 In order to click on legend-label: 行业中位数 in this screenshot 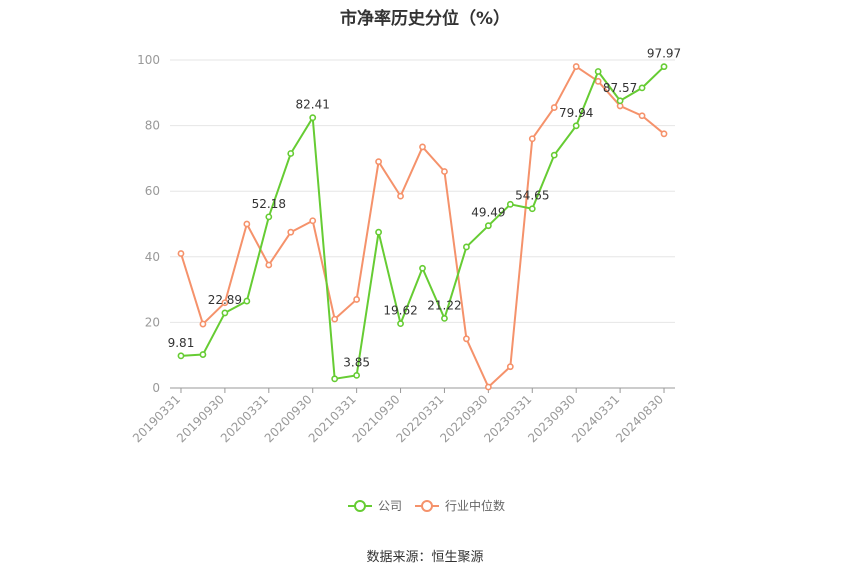, I will do `click(475, 505)`.